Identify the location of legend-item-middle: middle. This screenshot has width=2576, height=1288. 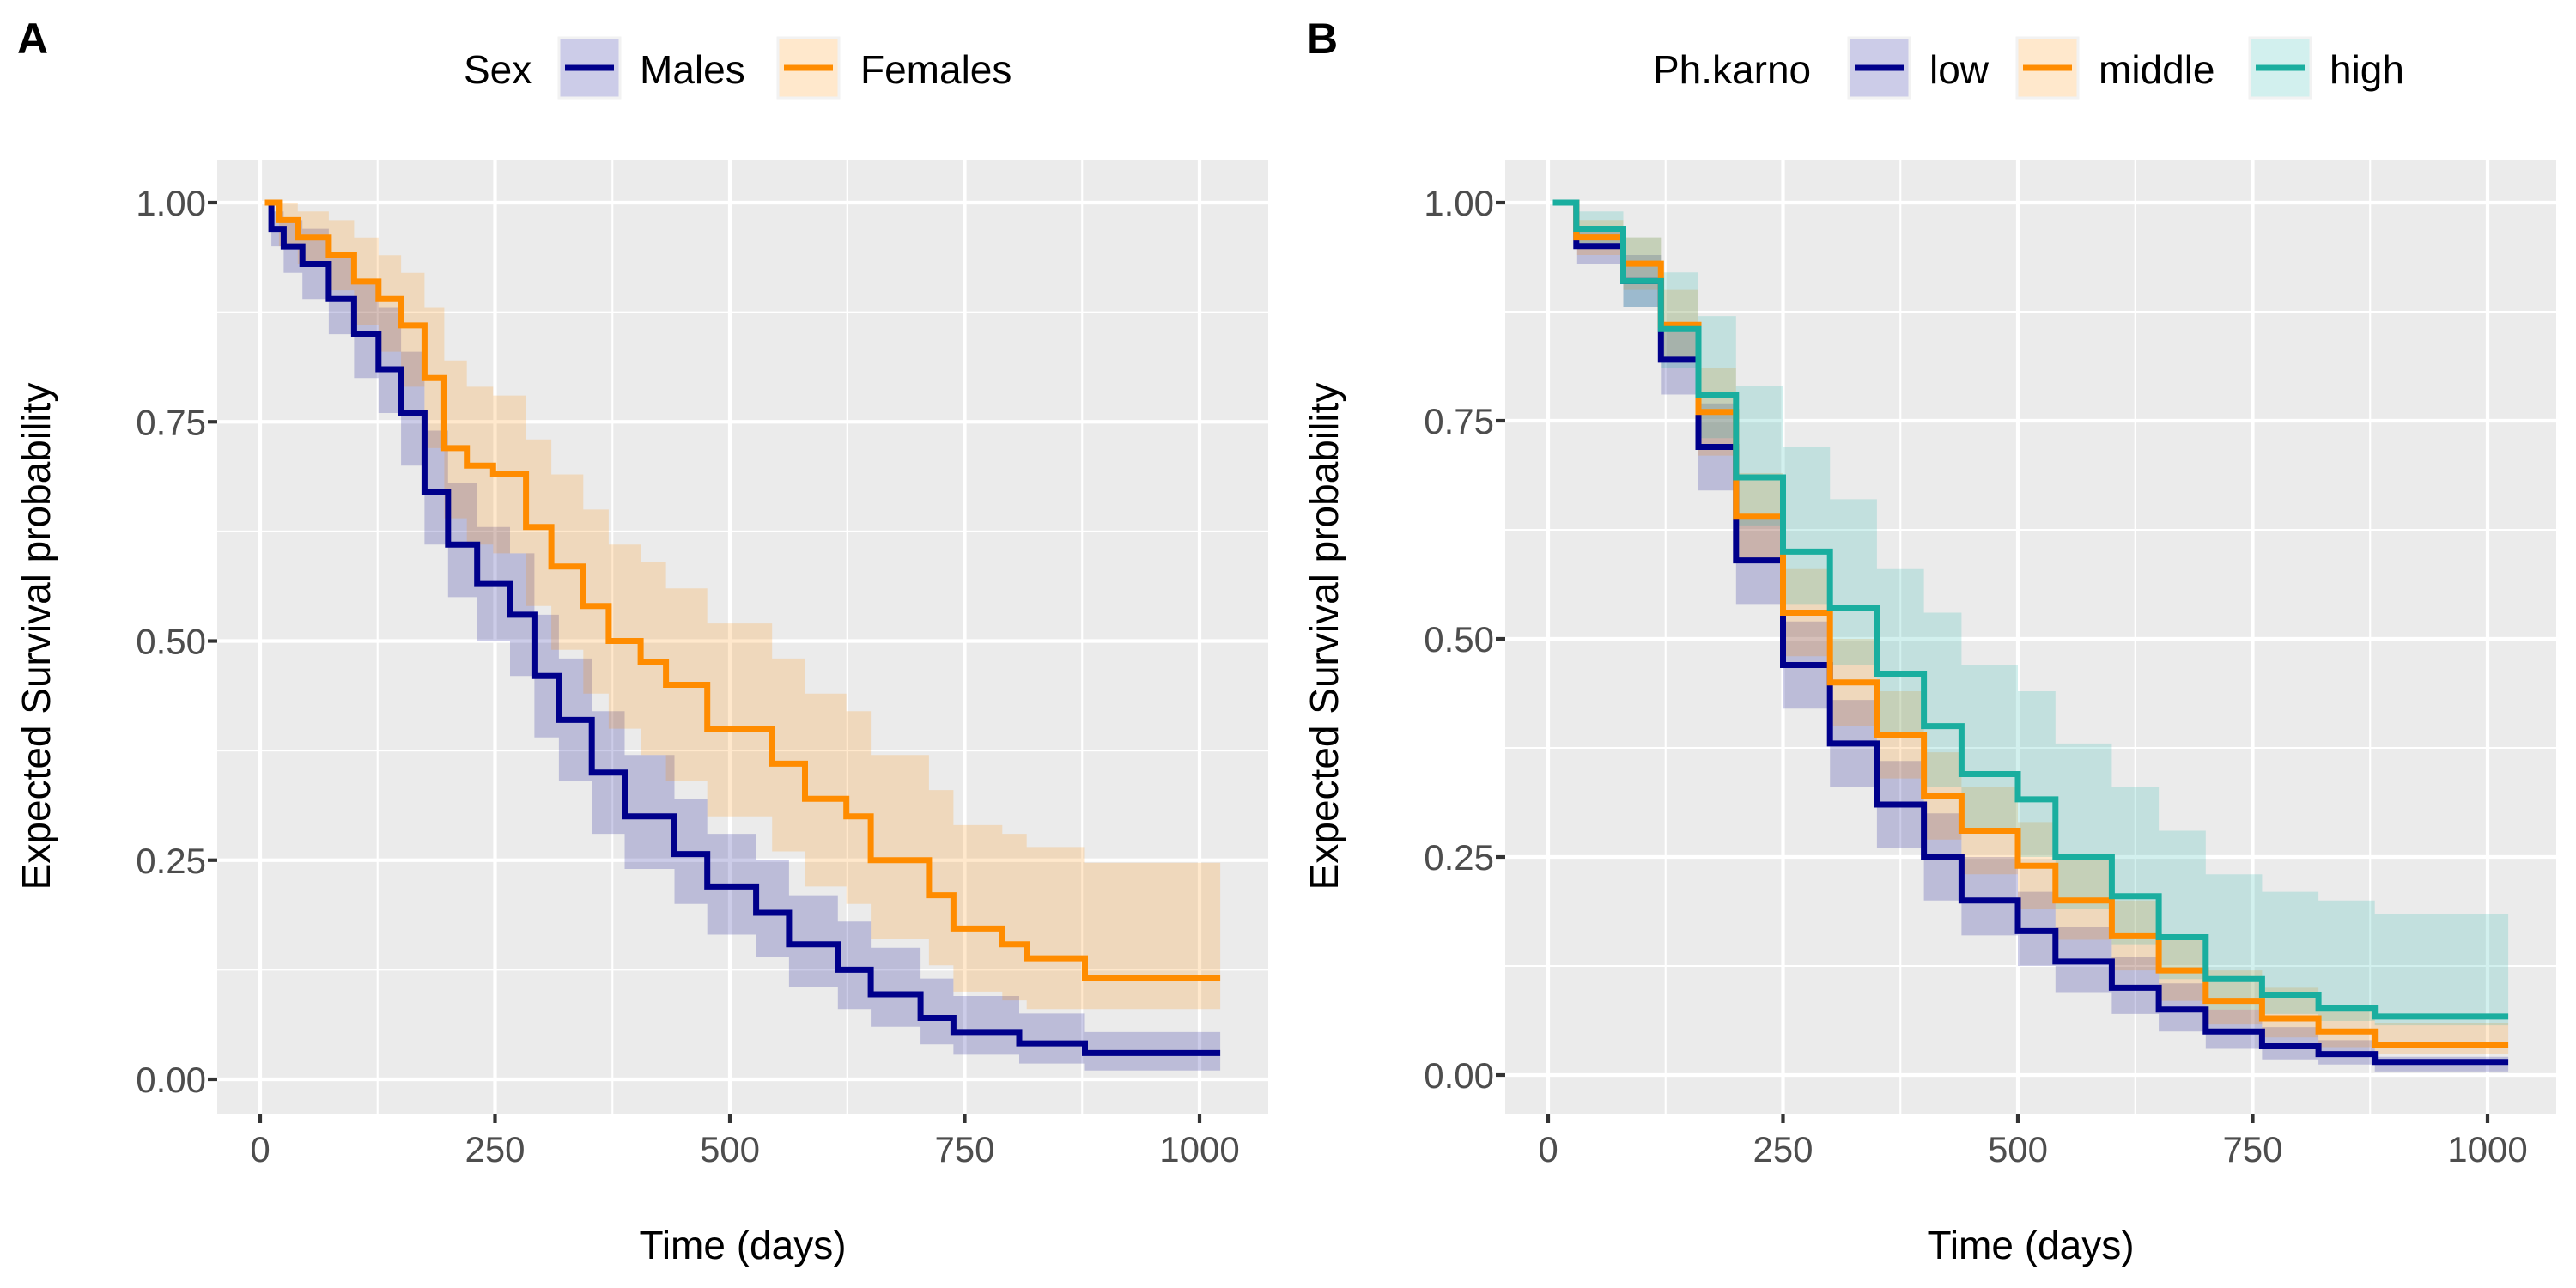
(2115, 68).